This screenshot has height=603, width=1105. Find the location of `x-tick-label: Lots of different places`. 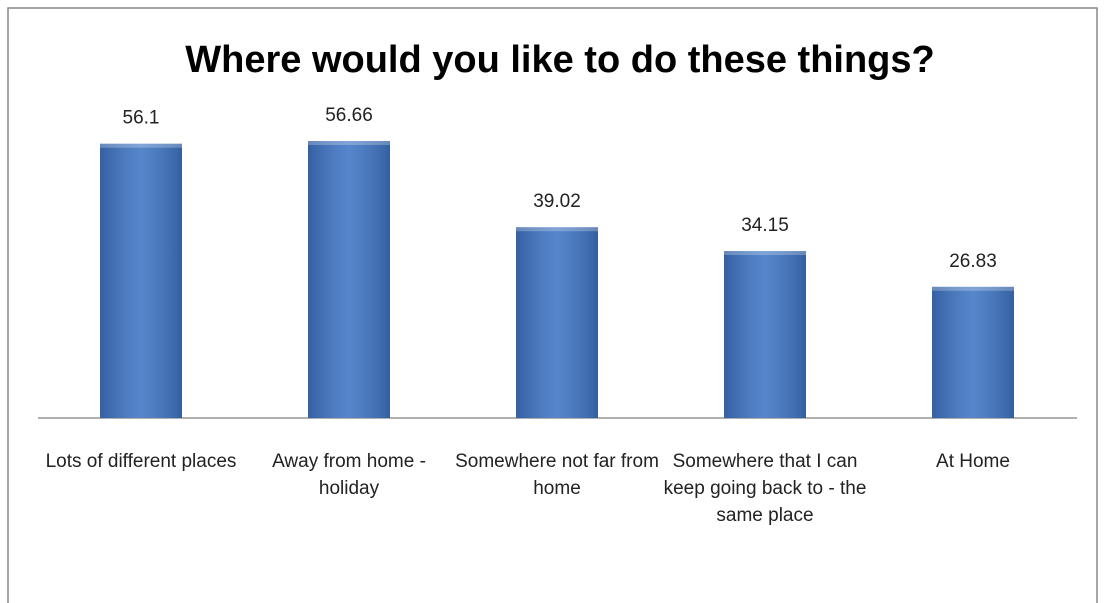

x-tick-label: Lots of different places is located at coordinates (141, 461).